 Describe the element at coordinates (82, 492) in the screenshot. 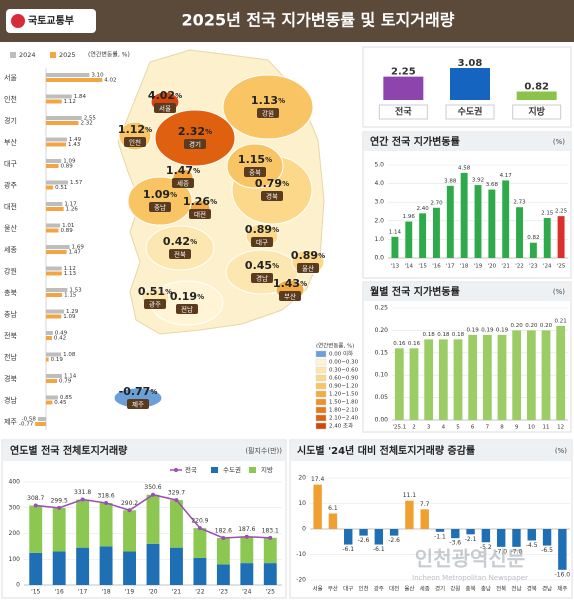

I see `value-label: 331.8` at that location.